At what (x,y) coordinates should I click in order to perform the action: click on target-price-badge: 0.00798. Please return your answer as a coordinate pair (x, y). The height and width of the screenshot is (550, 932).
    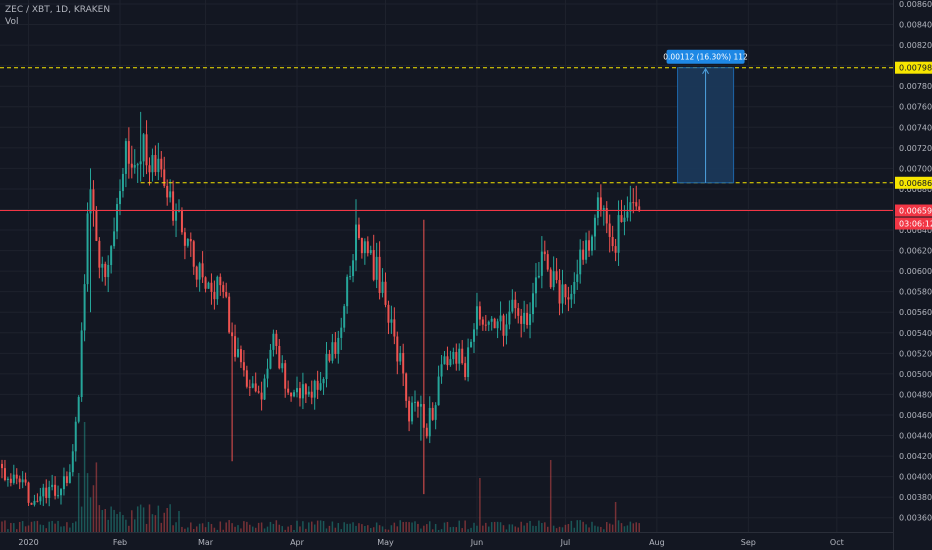
    Looking at the image, I should click on (915, 68).